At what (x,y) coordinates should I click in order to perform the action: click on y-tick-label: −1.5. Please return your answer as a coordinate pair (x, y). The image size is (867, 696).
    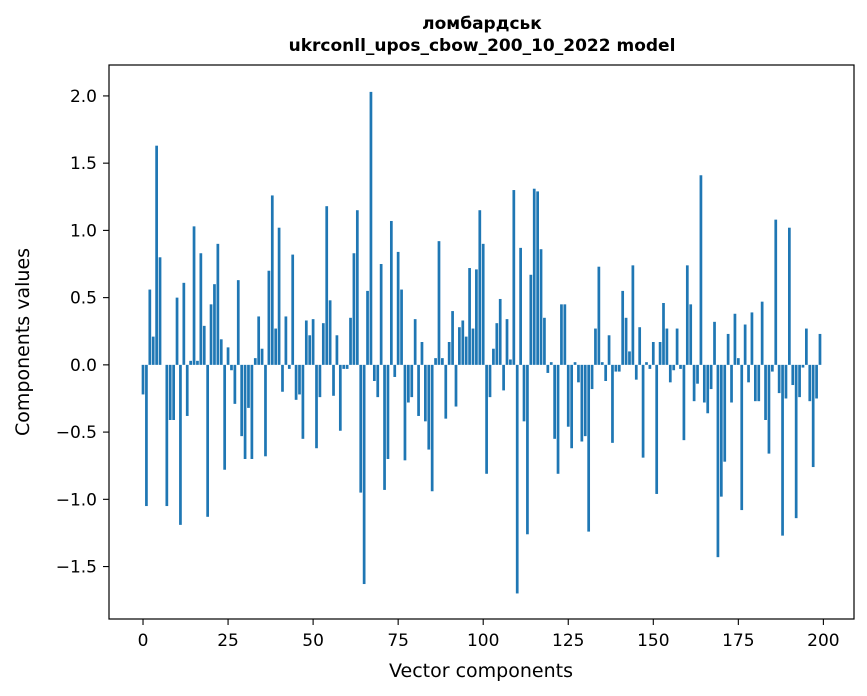
    Looking at the image, I should click on (76, 568).